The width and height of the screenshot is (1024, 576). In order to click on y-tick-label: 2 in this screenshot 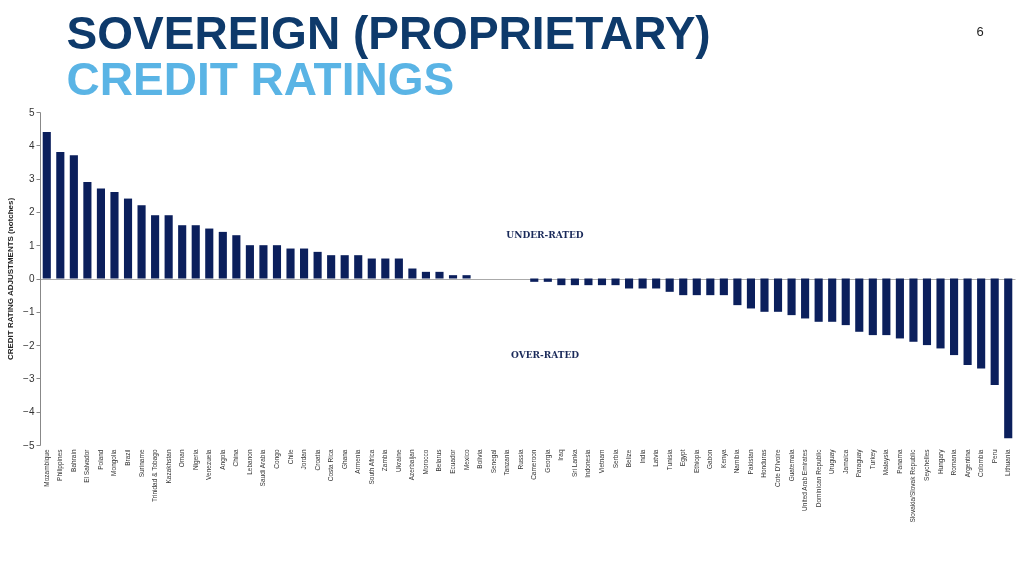, I will do `click(31, 212)`.